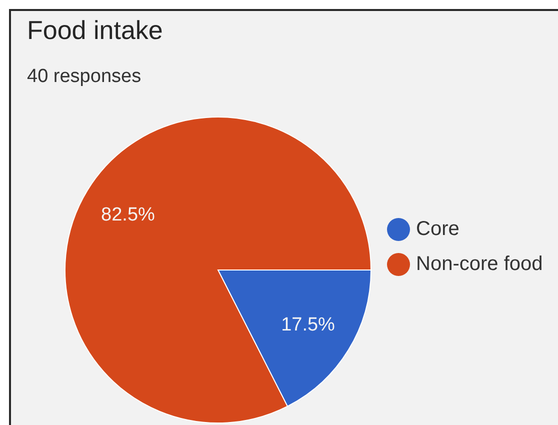 The width and height of the screenshot is (558, 425). What do you see at coordinates (84, 77) in the screenshot?
I see `chart-subtitle: 40 responses` at bounding box center [84, 77].